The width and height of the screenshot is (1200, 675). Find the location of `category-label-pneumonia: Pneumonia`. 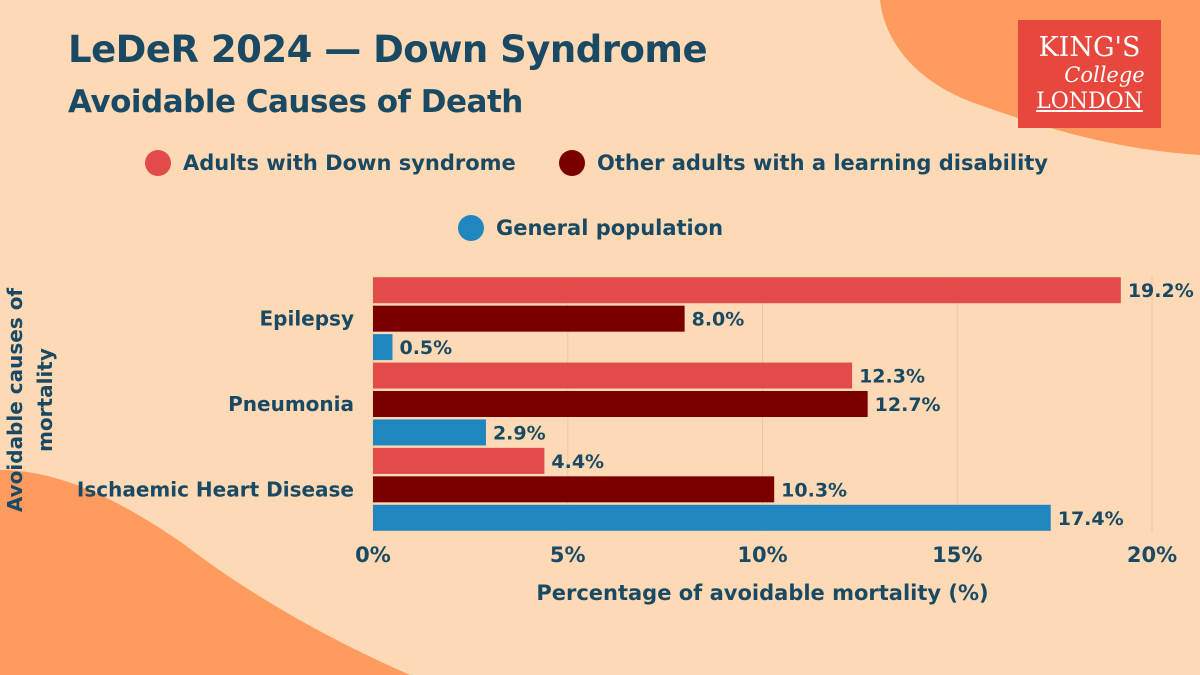

category-label-pneumonia: Pneumonia is located at coordinates (291, 404).